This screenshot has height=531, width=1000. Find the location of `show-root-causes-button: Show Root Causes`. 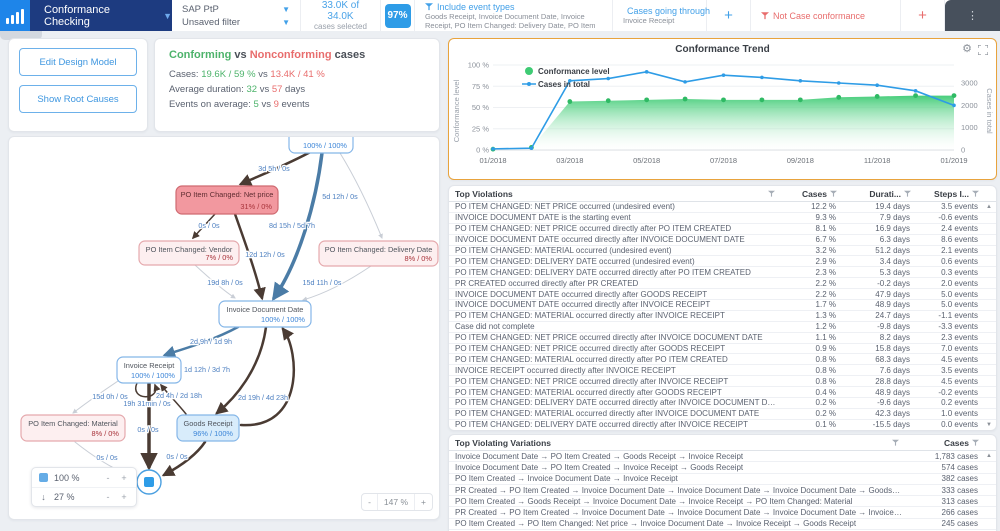

show-root-causes-button: Show Root Causes is located at coordinates (78, 99).